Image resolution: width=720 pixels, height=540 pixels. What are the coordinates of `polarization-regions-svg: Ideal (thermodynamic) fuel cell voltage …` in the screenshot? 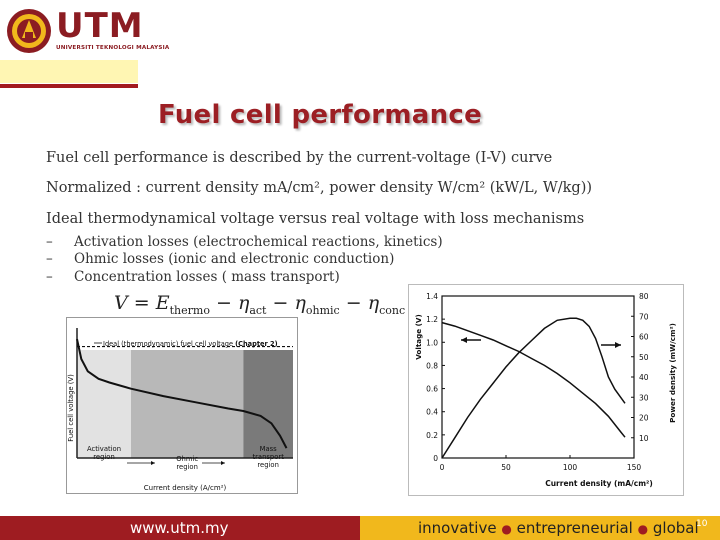 It's located at (180, 410).